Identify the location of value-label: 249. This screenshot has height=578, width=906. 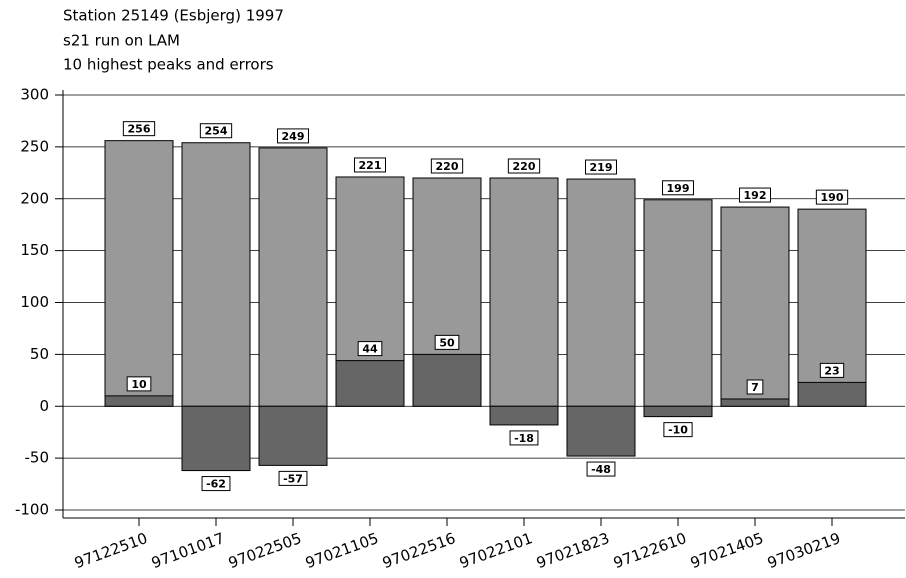
(293, 136).